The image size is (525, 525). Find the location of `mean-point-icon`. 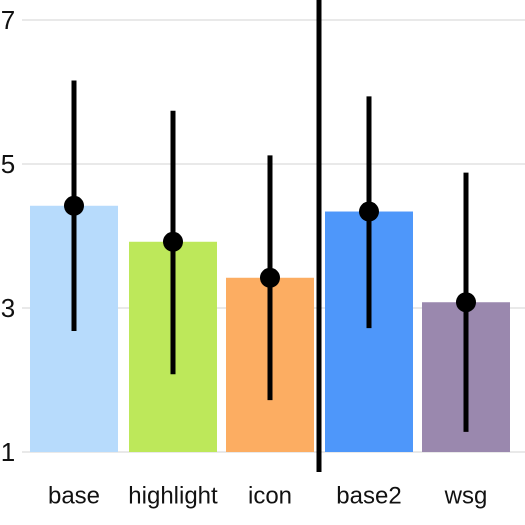

mean-point-icon is located at coordinates (270, 277).